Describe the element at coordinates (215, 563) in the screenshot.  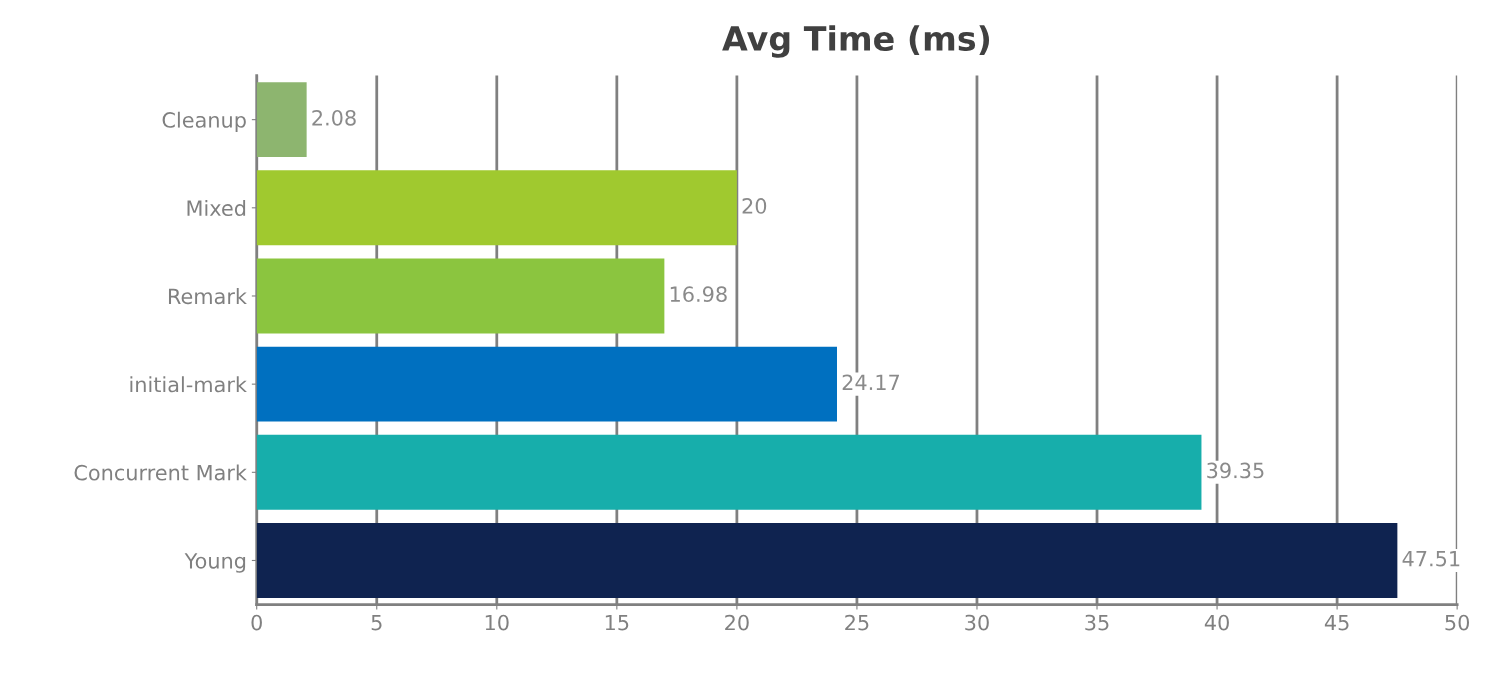
I see `y-tick-label: Young` at that location.